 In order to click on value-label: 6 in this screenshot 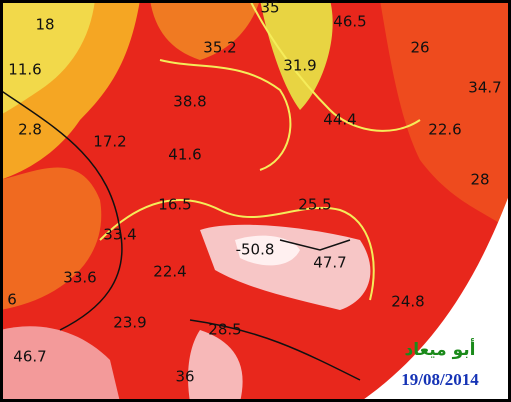, I will do `click(12, 300)`.